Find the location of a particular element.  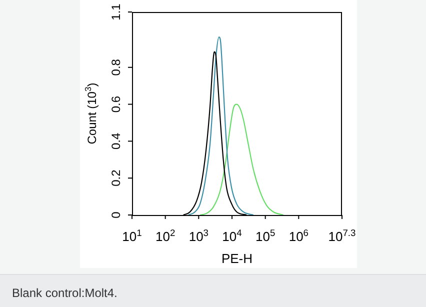

y-tick-label: 1.1 is located at coordinates (116, 11).